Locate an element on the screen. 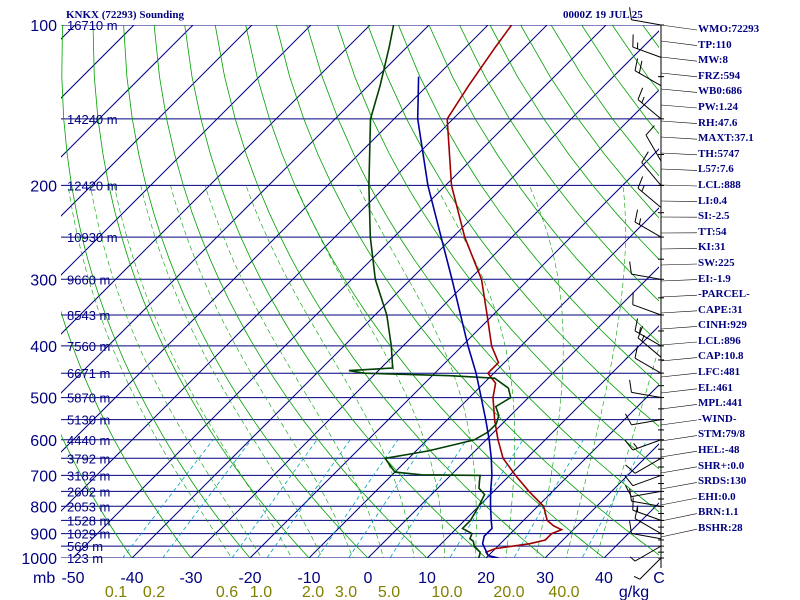  index-item: RH:47.6 is located at coordinates (718, 122).